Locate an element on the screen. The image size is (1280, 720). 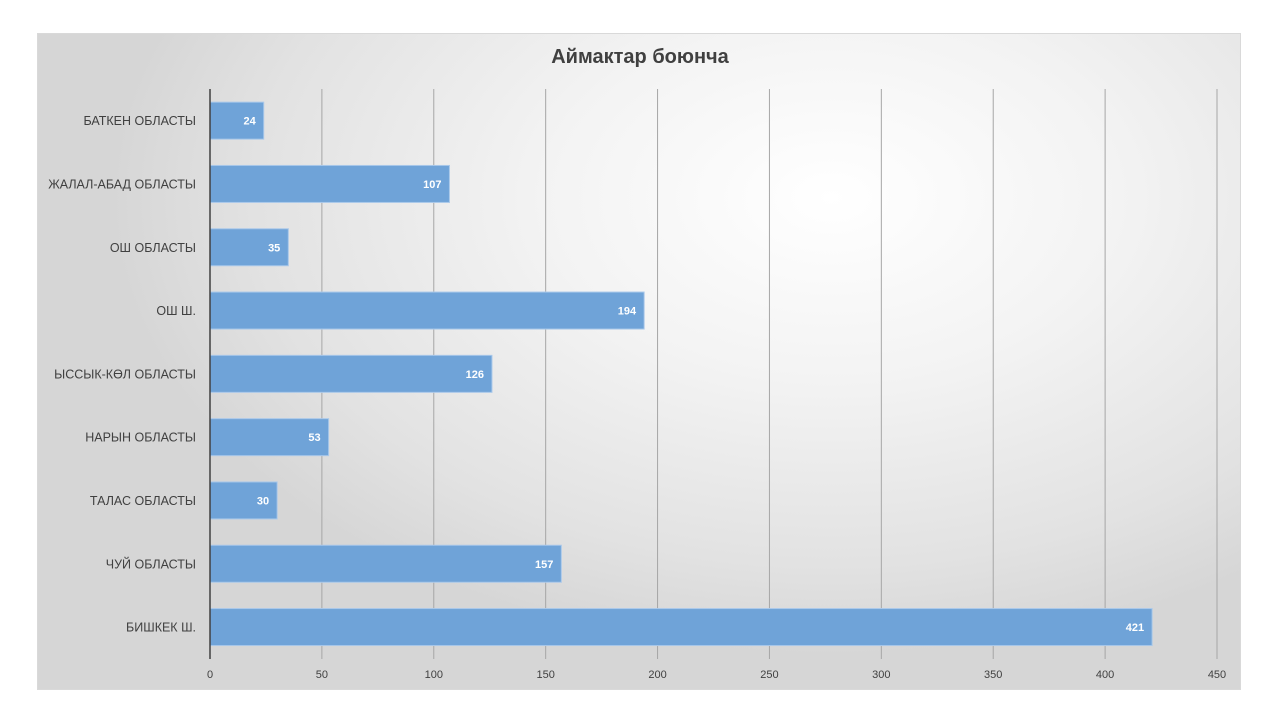
x-tick-label: 50 is located at coordinates (322, 675).